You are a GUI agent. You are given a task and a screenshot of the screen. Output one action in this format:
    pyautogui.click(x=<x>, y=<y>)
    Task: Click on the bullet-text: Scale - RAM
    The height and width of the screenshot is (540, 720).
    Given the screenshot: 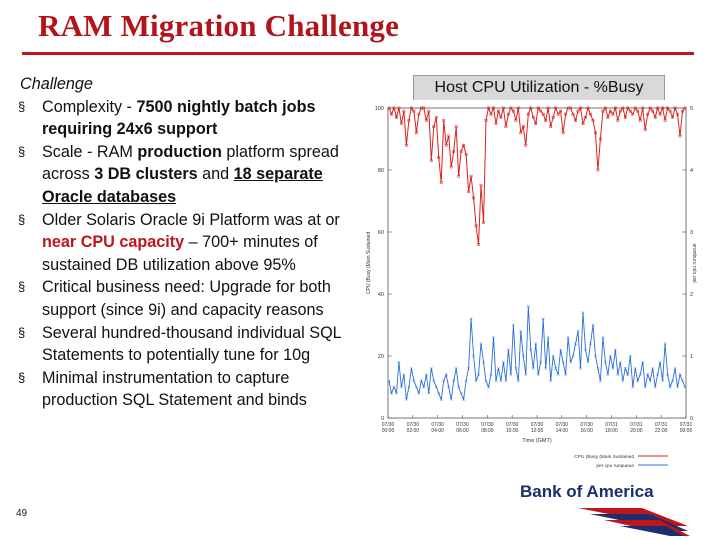 What is the action you would take?
    pyautogui.click(x=90, y=151)
    